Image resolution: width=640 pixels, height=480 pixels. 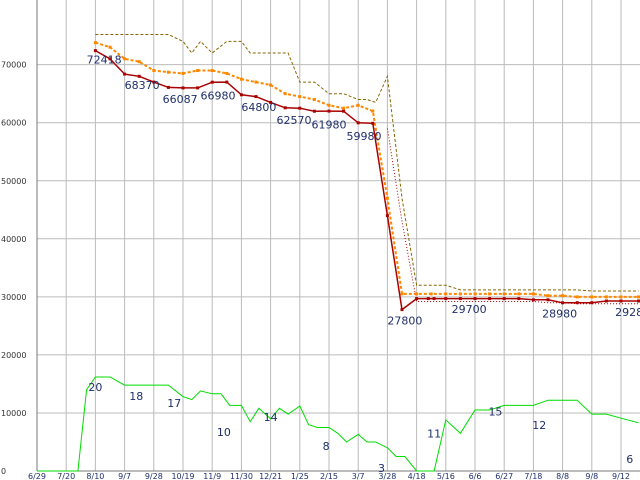 What do you see at coordinates (13, 355) in the screenshot?
I see `y-tick-label: 20000` at bounding box center [13, 355].